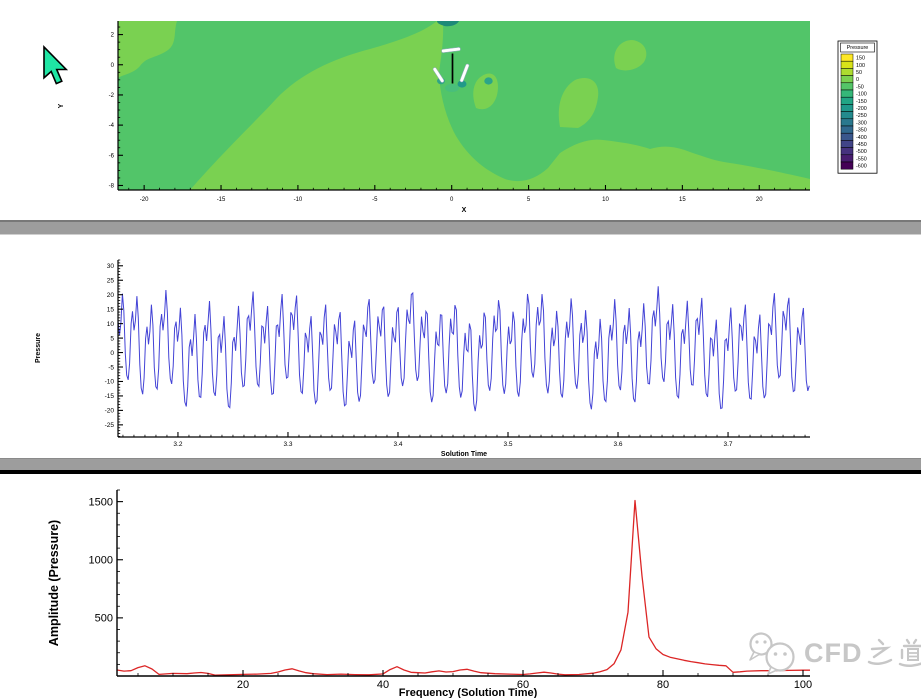  What do you see at coordinates (464, 210) in the screenshot?
I see `contour-x-axis-title: X` at bounding box center [464, 210].